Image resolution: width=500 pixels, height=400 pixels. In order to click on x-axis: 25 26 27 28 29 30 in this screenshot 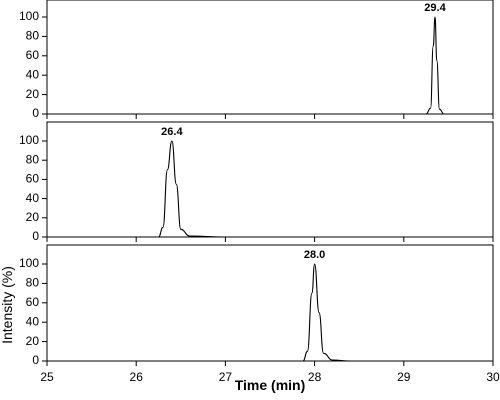, I will do `click(270, 377)`.